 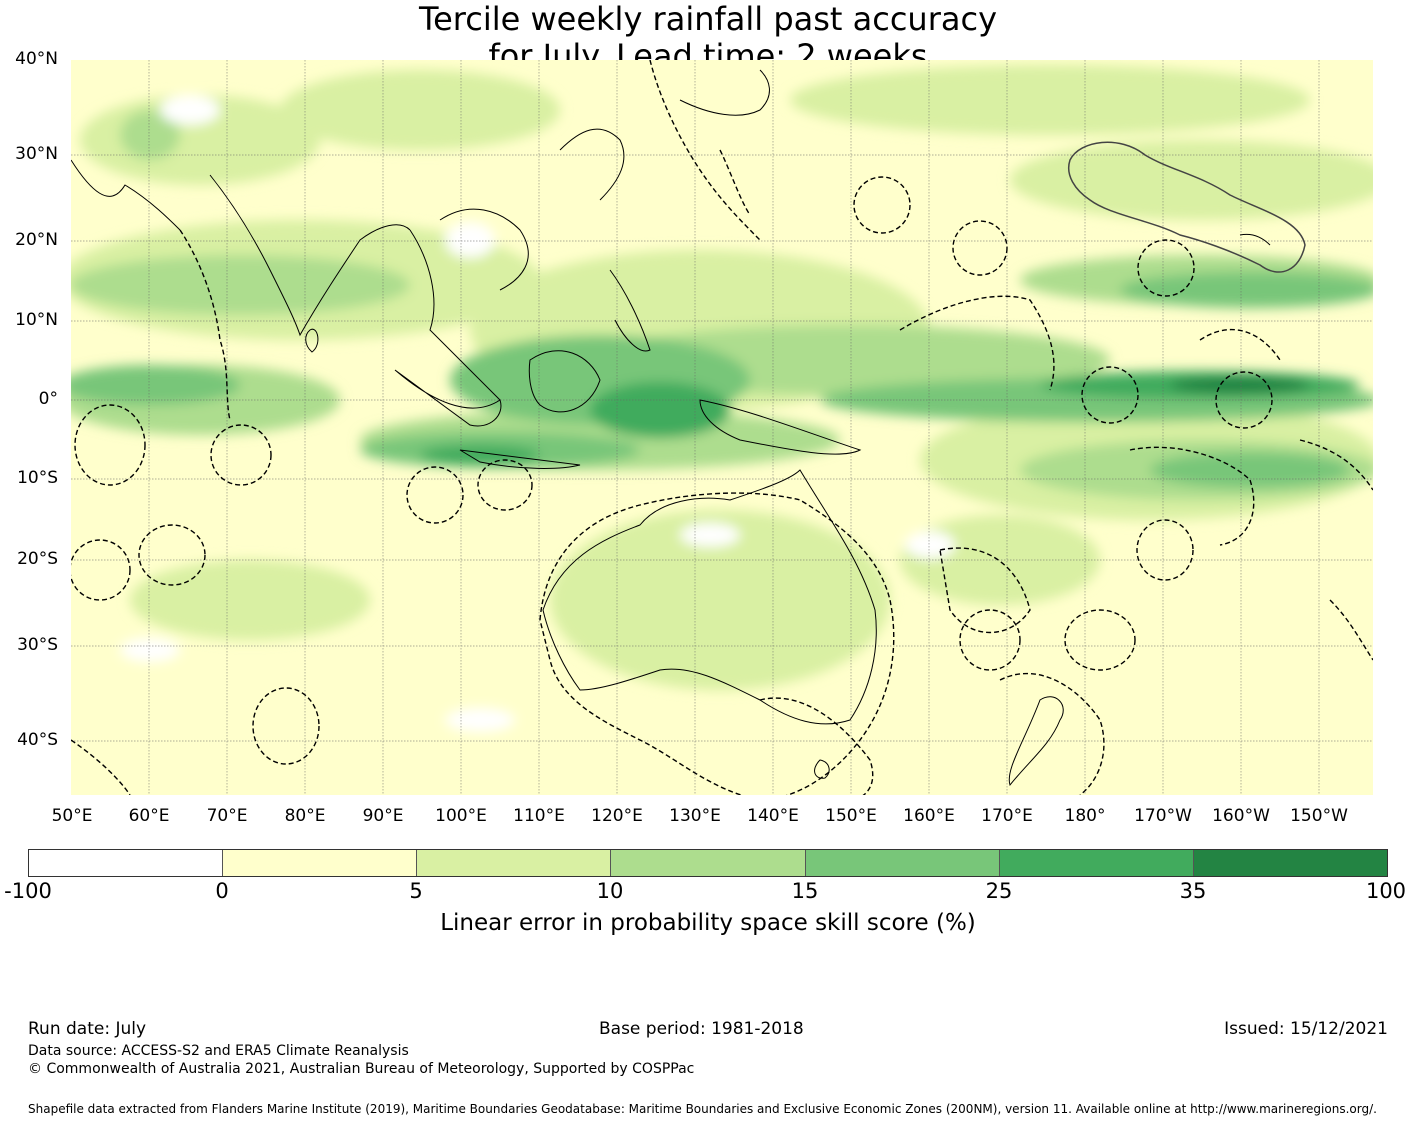 What do you see at coordinates (617, 816) in the screenshot?
I see `lon-label-120e: 120°E` at bounding box center [617, 816].